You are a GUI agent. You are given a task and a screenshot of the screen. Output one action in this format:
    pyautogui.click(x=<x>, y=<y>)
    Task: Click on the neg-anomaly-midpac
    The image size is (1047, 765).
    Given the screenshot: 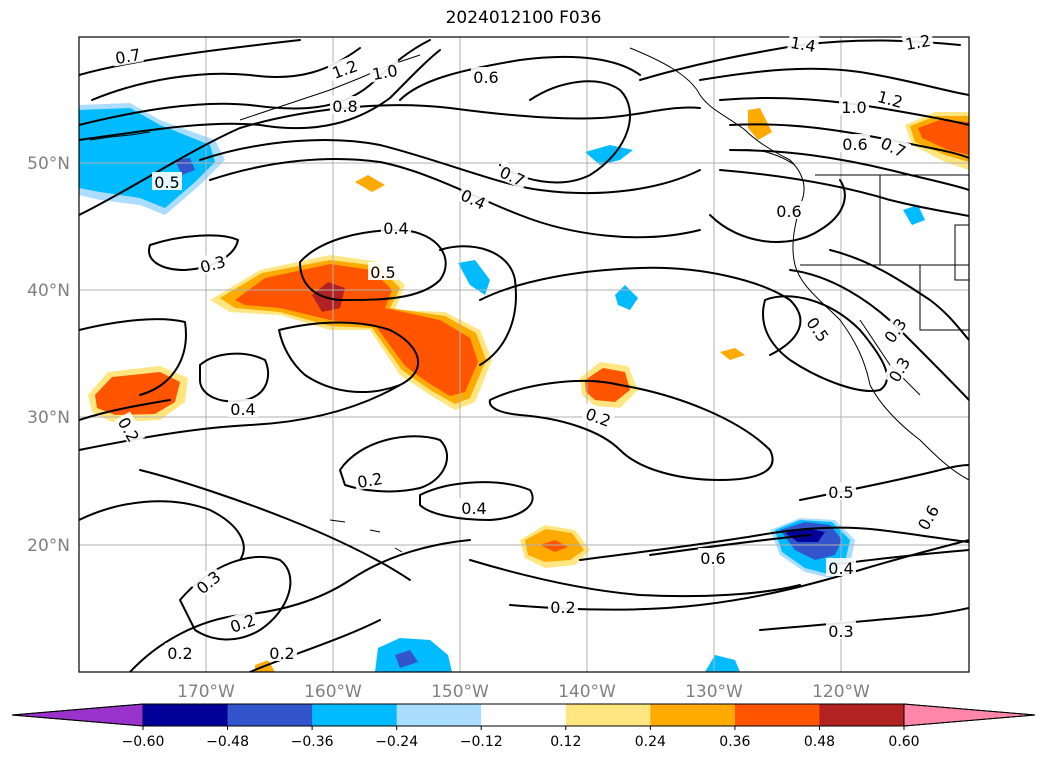 What is the action you would take?
    pyautogui.click(x=474, y=277)
    